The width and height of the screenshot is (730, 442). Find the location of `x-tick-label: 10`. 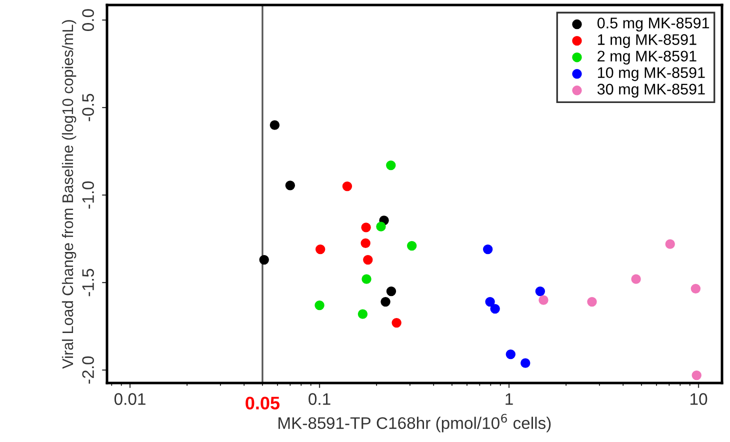

x-tick-label: 10 is located at coordinates (699, 399).